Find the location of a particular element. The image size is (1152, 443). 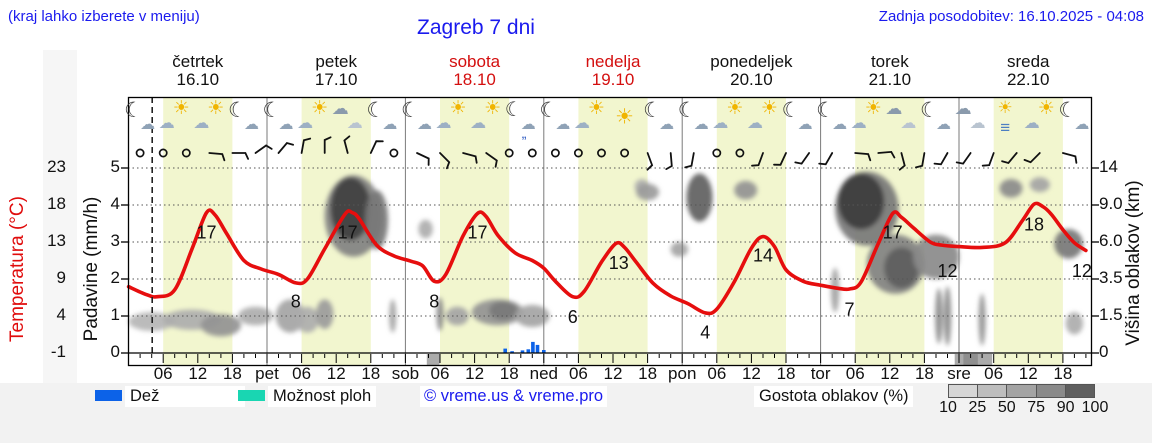

day-name: sobota is located at coordinates (475, 61).